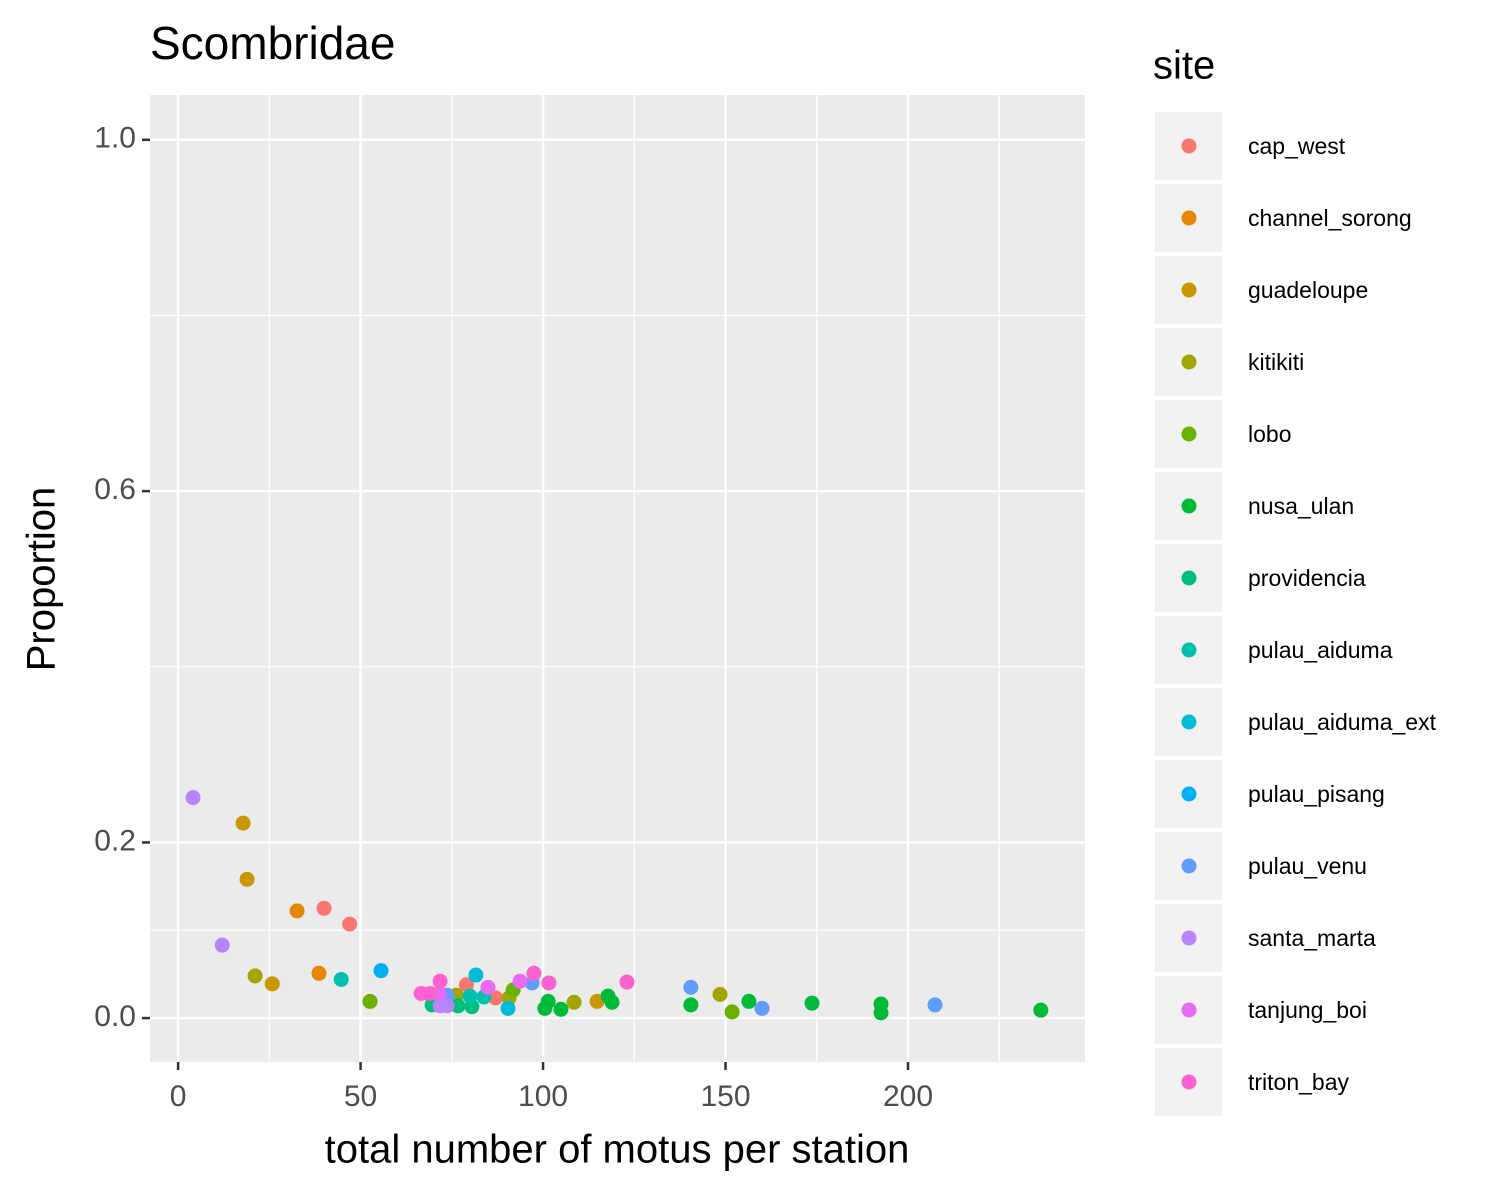  I want to click on legend-label: kitikiti, so click(1276, 362).